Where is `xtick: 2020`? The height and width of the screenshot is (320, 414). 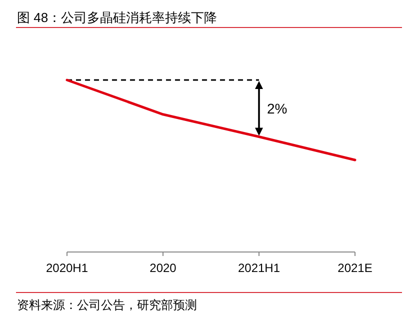
xtick: 2020 is located at coordinates (163, 268).